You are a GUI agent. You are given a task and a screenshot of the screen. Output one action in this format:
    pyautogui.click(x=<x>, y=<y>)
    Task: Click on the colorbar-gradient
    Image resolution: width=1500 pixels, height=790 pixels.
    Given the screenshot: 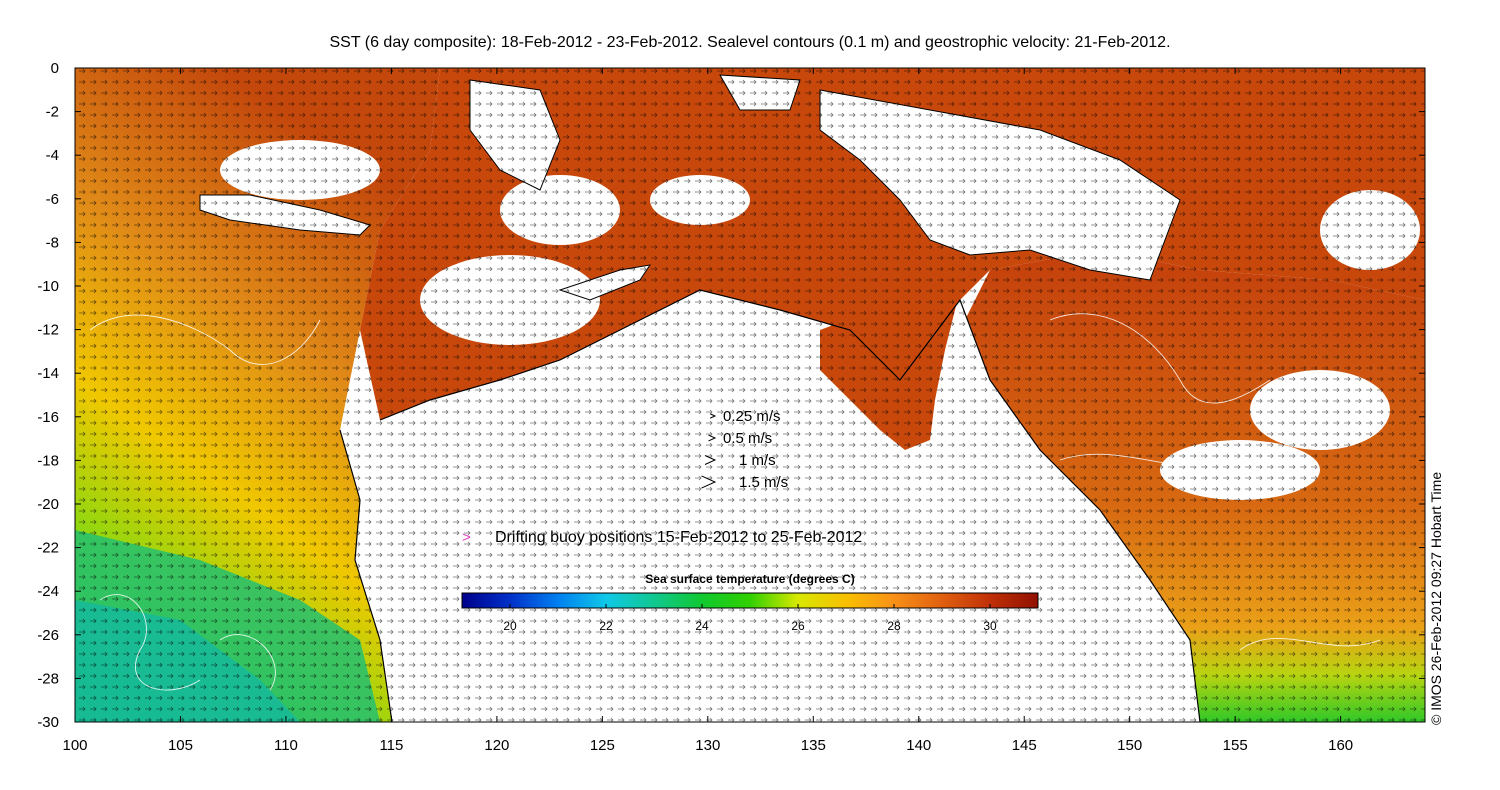 What is the action you would take?
    pyautogui.click(x=750, y=600)
    